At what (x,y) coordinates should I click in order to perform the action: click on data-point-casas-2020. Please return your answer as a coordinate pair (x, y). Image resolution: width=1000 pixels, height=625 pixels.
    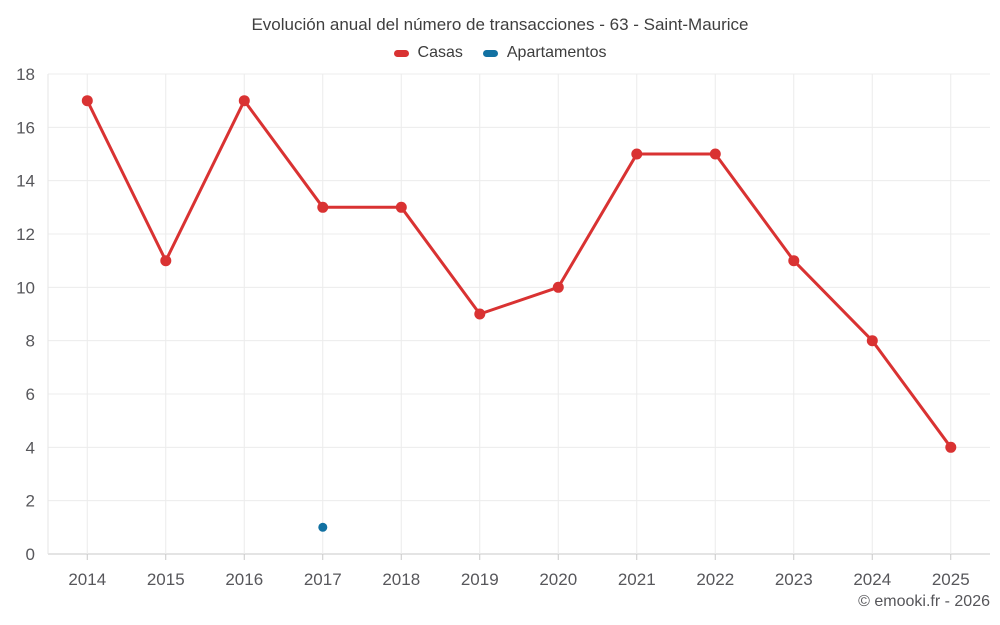
    Looking at the image, I should click on (558, 287).